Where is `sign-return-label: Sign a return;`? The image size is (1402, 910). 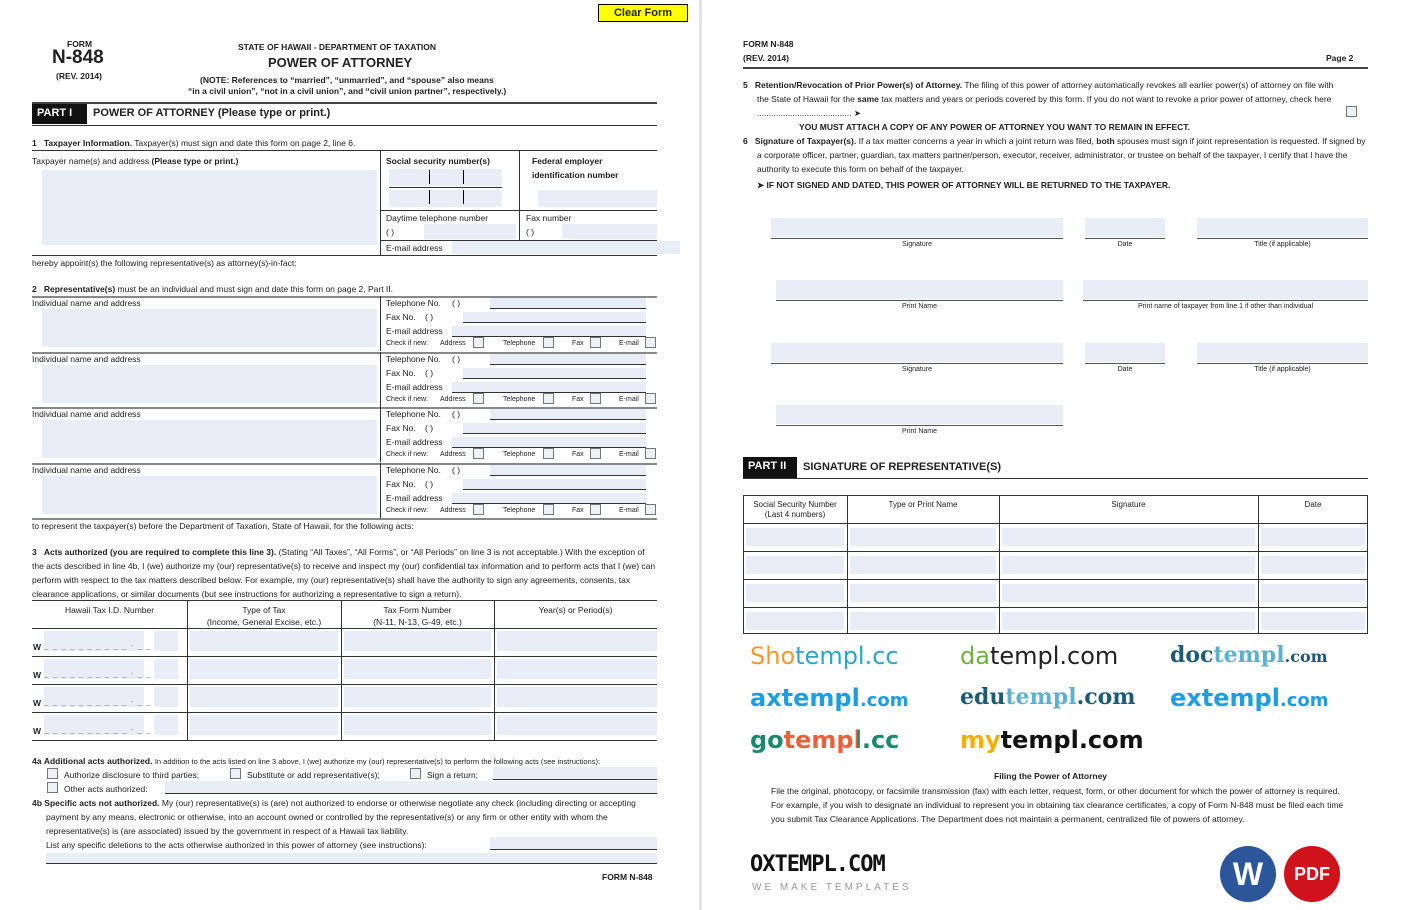
sign-return-label: Sign a return; is located at coordinates (453, 775).